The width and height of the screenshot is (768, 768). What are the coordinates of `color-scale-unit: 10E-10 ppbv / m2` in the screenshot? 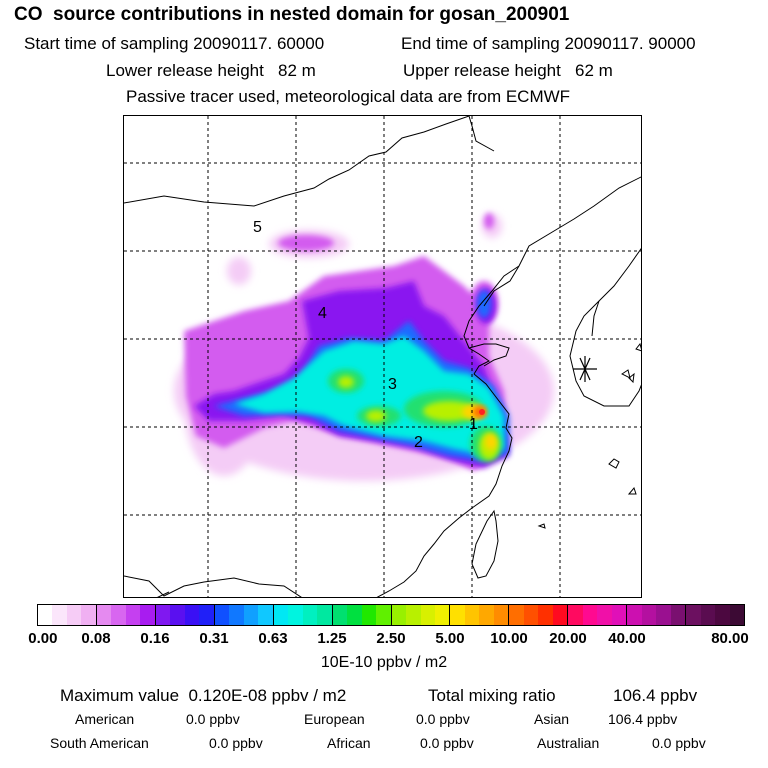 It's located at (384, 662).